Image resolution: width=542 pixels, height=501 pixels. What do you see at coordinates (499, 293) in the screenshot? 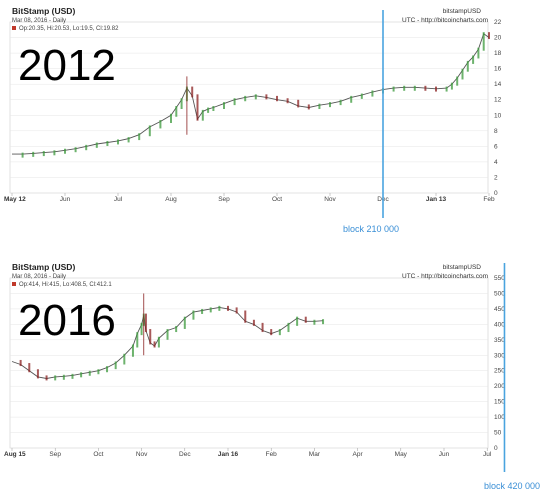
I see `y-tick-label: 500` at bounding box center [499, 293].